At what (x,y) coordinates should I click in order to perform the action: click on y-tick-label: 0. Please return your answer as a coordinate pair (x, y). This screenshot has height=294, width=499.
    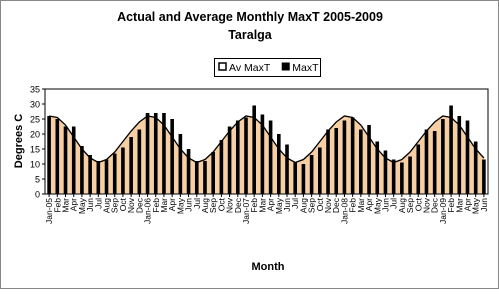
    Looking at the image, I should click on (37, 195).